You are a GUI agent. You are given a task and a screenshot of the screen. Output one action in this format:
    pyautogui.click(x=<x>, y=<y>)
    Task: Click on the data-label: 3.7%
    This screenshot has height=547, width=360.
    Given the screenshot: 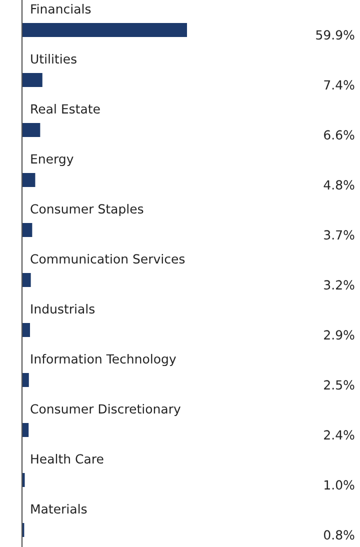 What is the action you would take?
    pyautogui.click(x=339, y=235)
    